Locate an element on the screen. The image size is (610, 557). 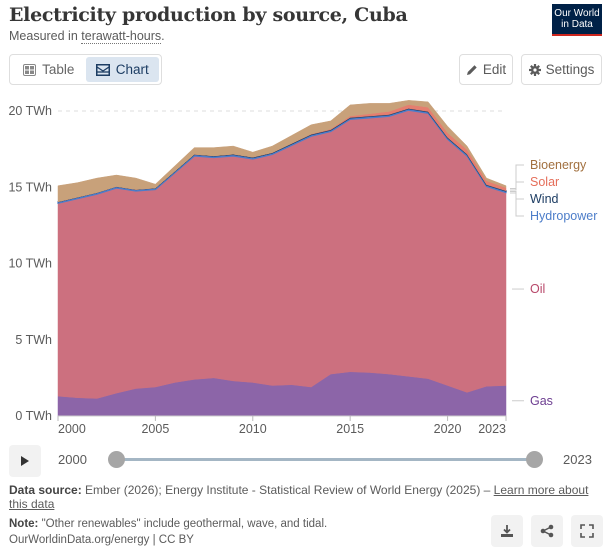
settings-button: Settings is located at coordinates (561, 69).